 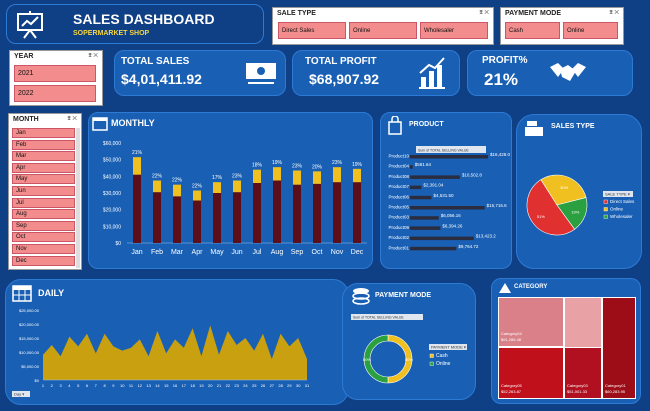 I want to click on month-item-oct: Oct, so click(x=43, y=237).